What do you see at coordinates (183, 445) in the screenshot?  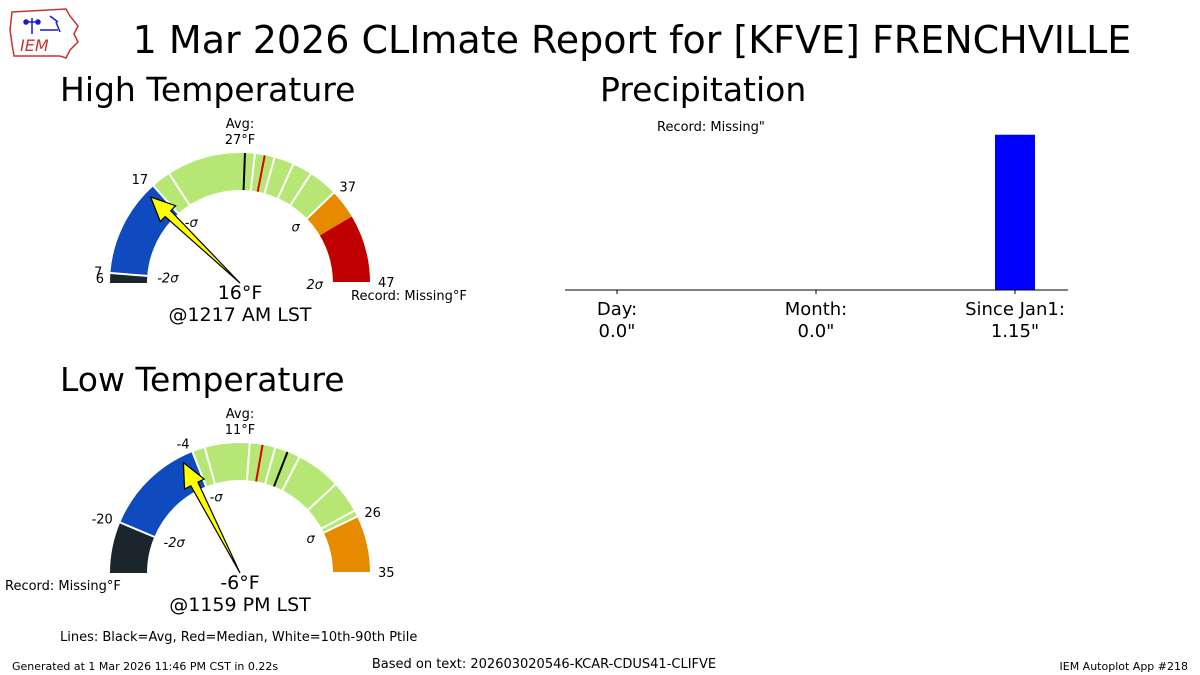 I see `gauge-low-tick-label: -4` at bounding box center [183, 445].